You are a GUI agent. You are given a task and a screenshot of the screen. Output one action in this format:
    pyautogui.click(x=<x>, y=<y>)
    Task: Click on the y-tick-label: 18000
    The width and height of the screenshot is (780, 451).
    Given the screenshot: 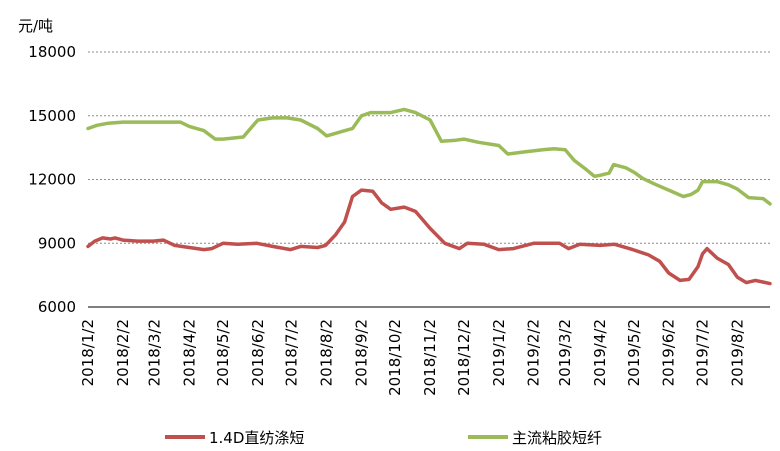 What is the action you would take?
    pyautogui.click(x=52, y=52)
    